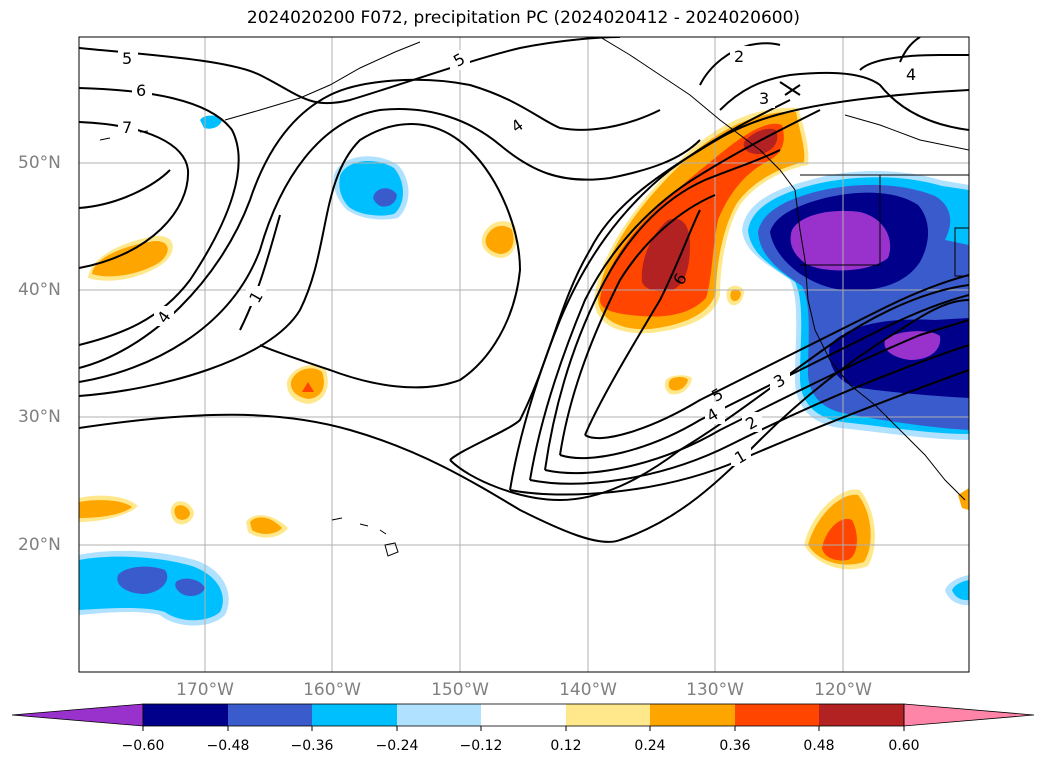 Image resolution: width=1047 pixels, height=765 pixels. I want to click on lat-tick-label: 40°N, so click(39, 290).